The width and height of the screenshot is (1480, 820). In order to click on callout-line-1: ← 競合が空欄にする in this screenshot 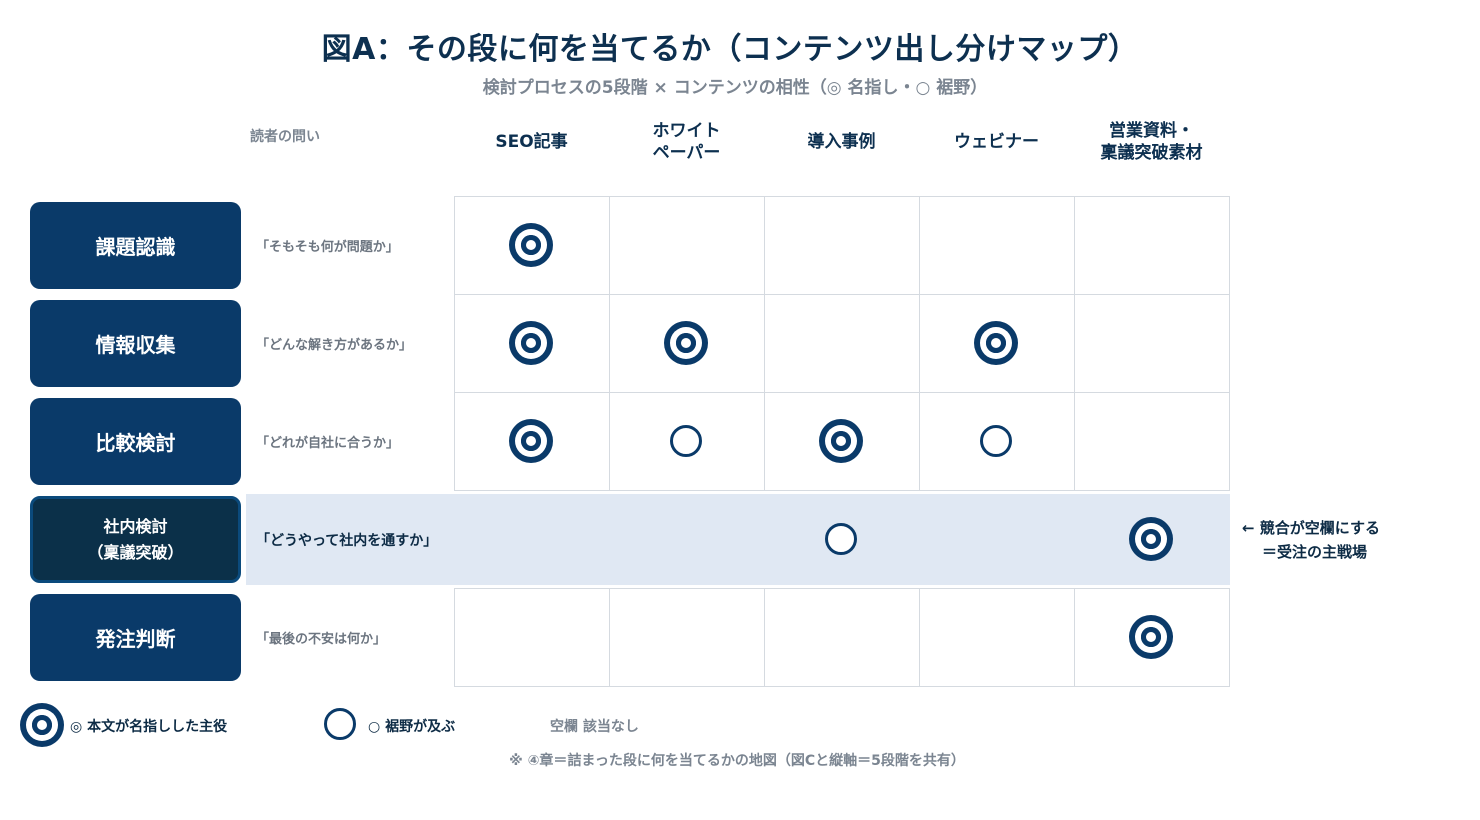, I will do `click(1311, 528)`.